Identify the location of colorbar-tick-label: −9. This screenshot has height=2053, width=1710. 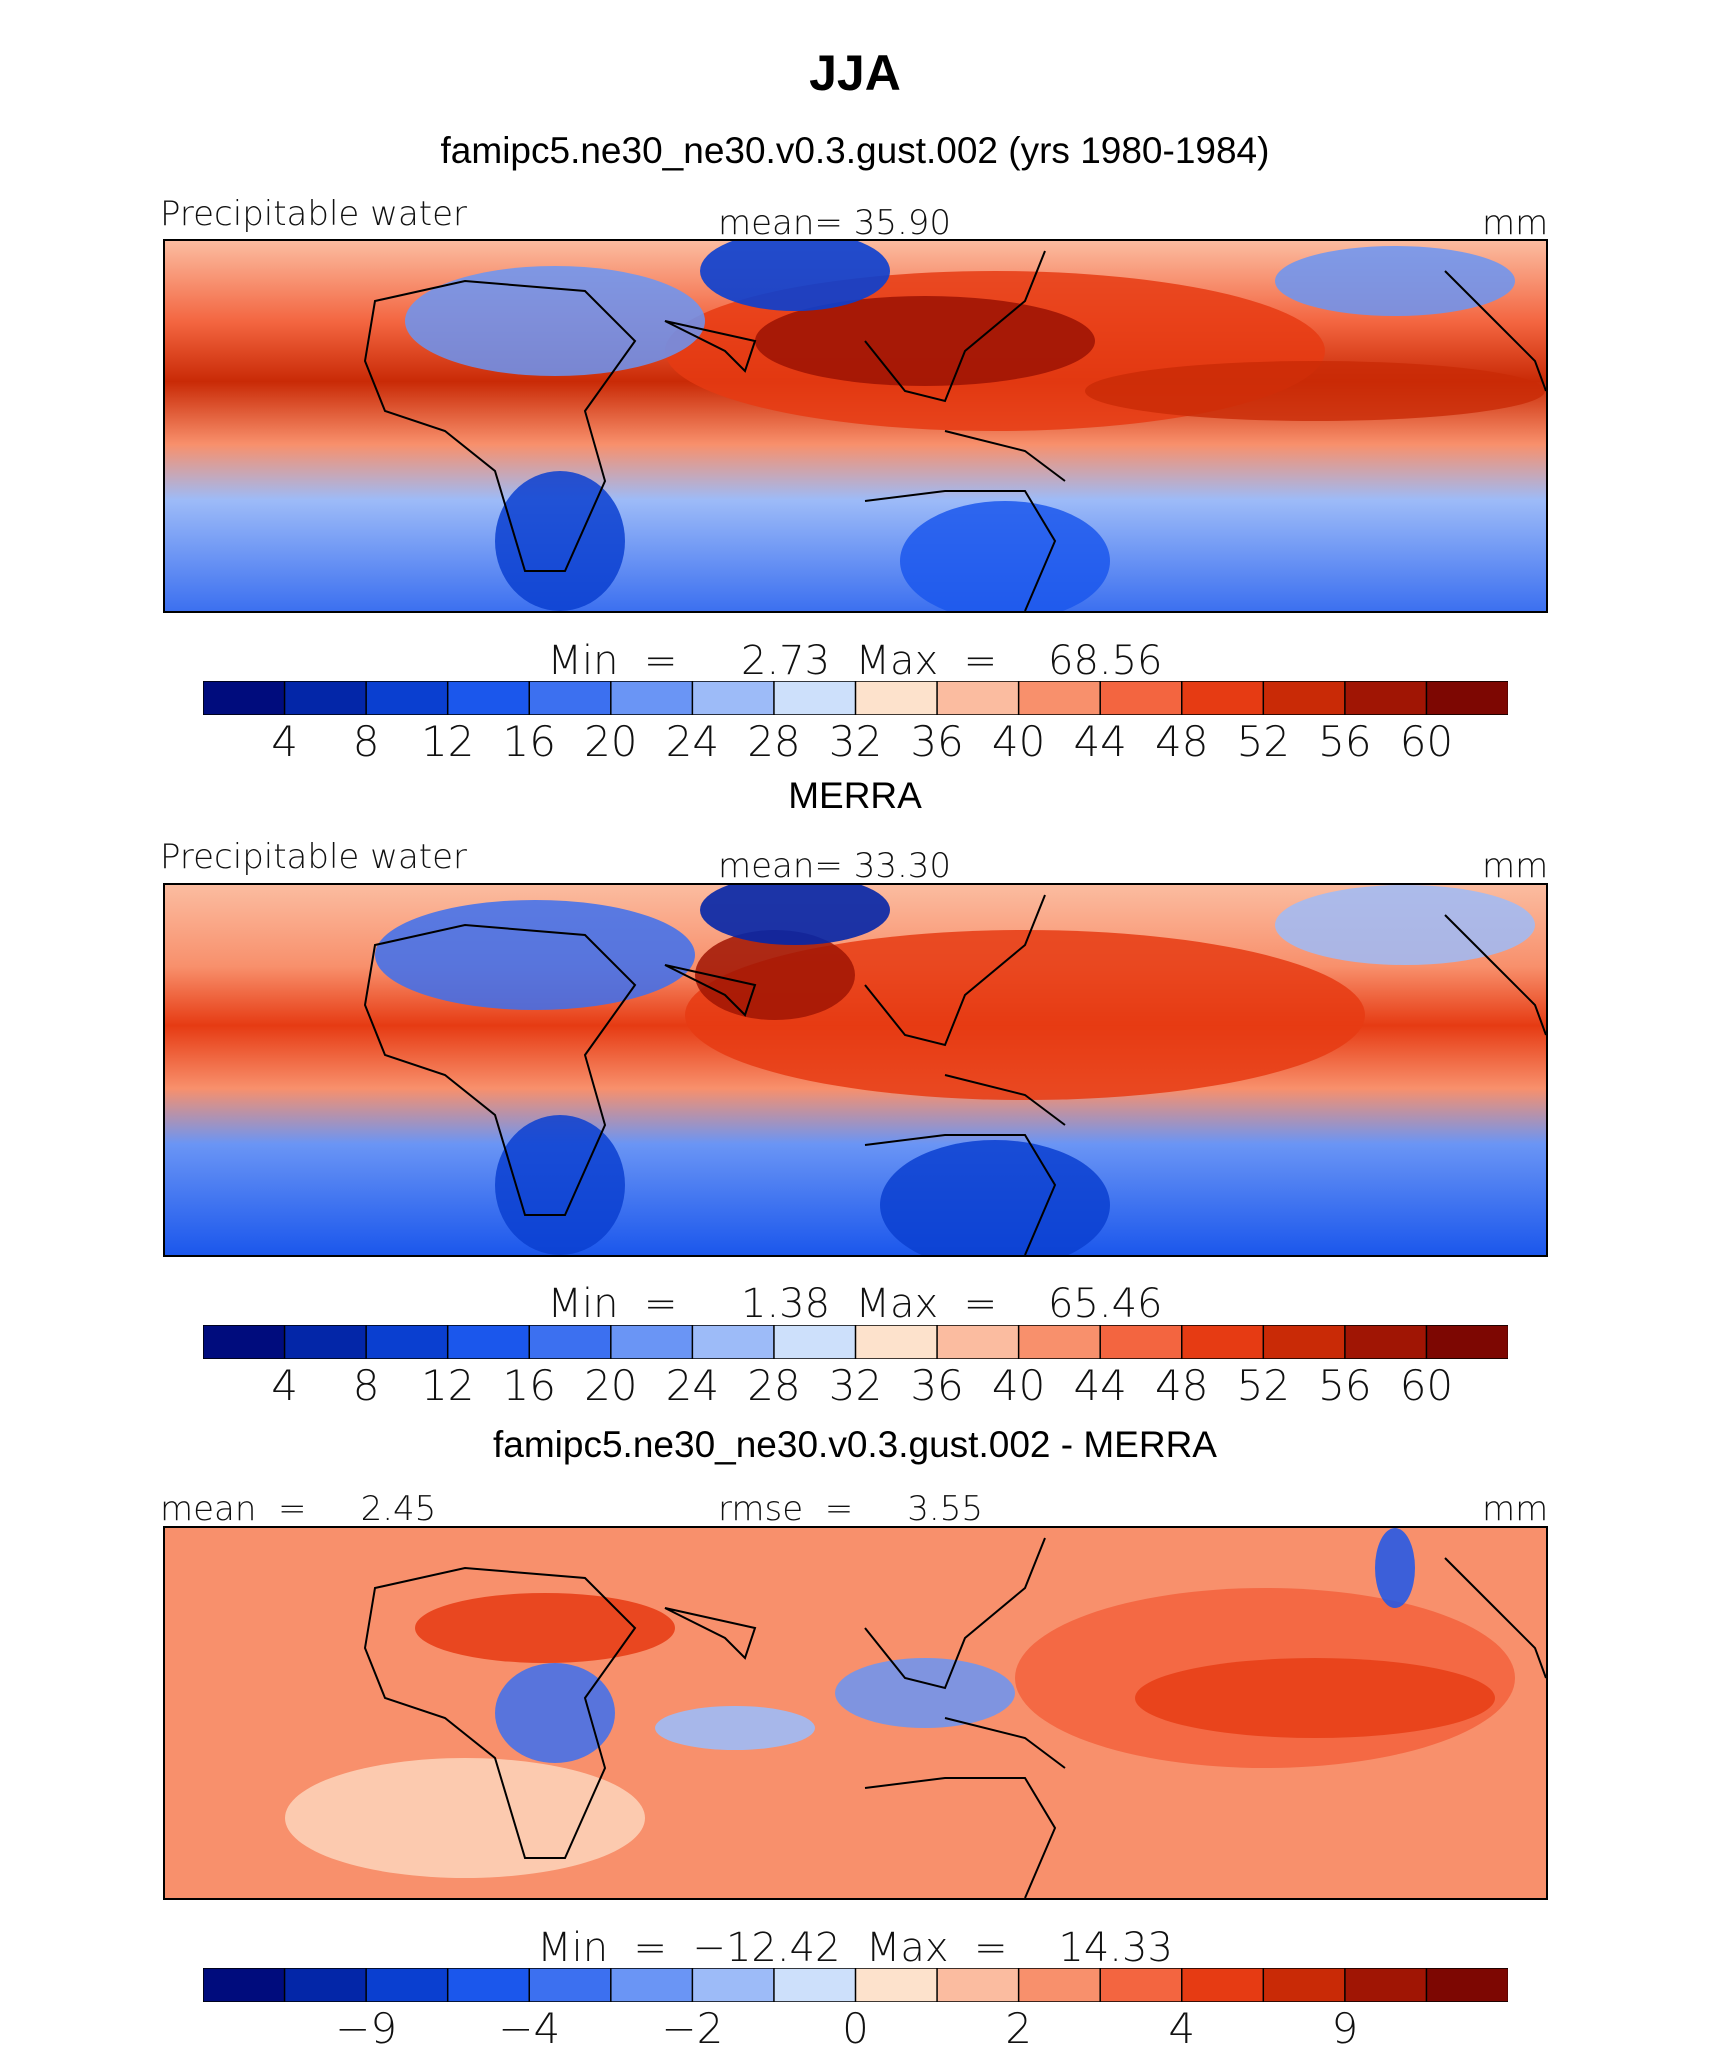
(366, 2028).